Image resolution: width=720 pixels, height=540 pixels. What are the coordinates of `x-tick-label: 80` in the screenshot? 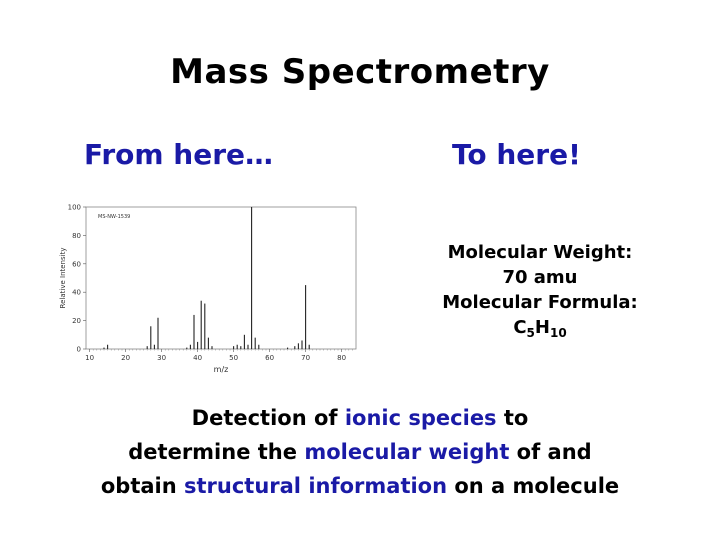 It's located at (341, 358).